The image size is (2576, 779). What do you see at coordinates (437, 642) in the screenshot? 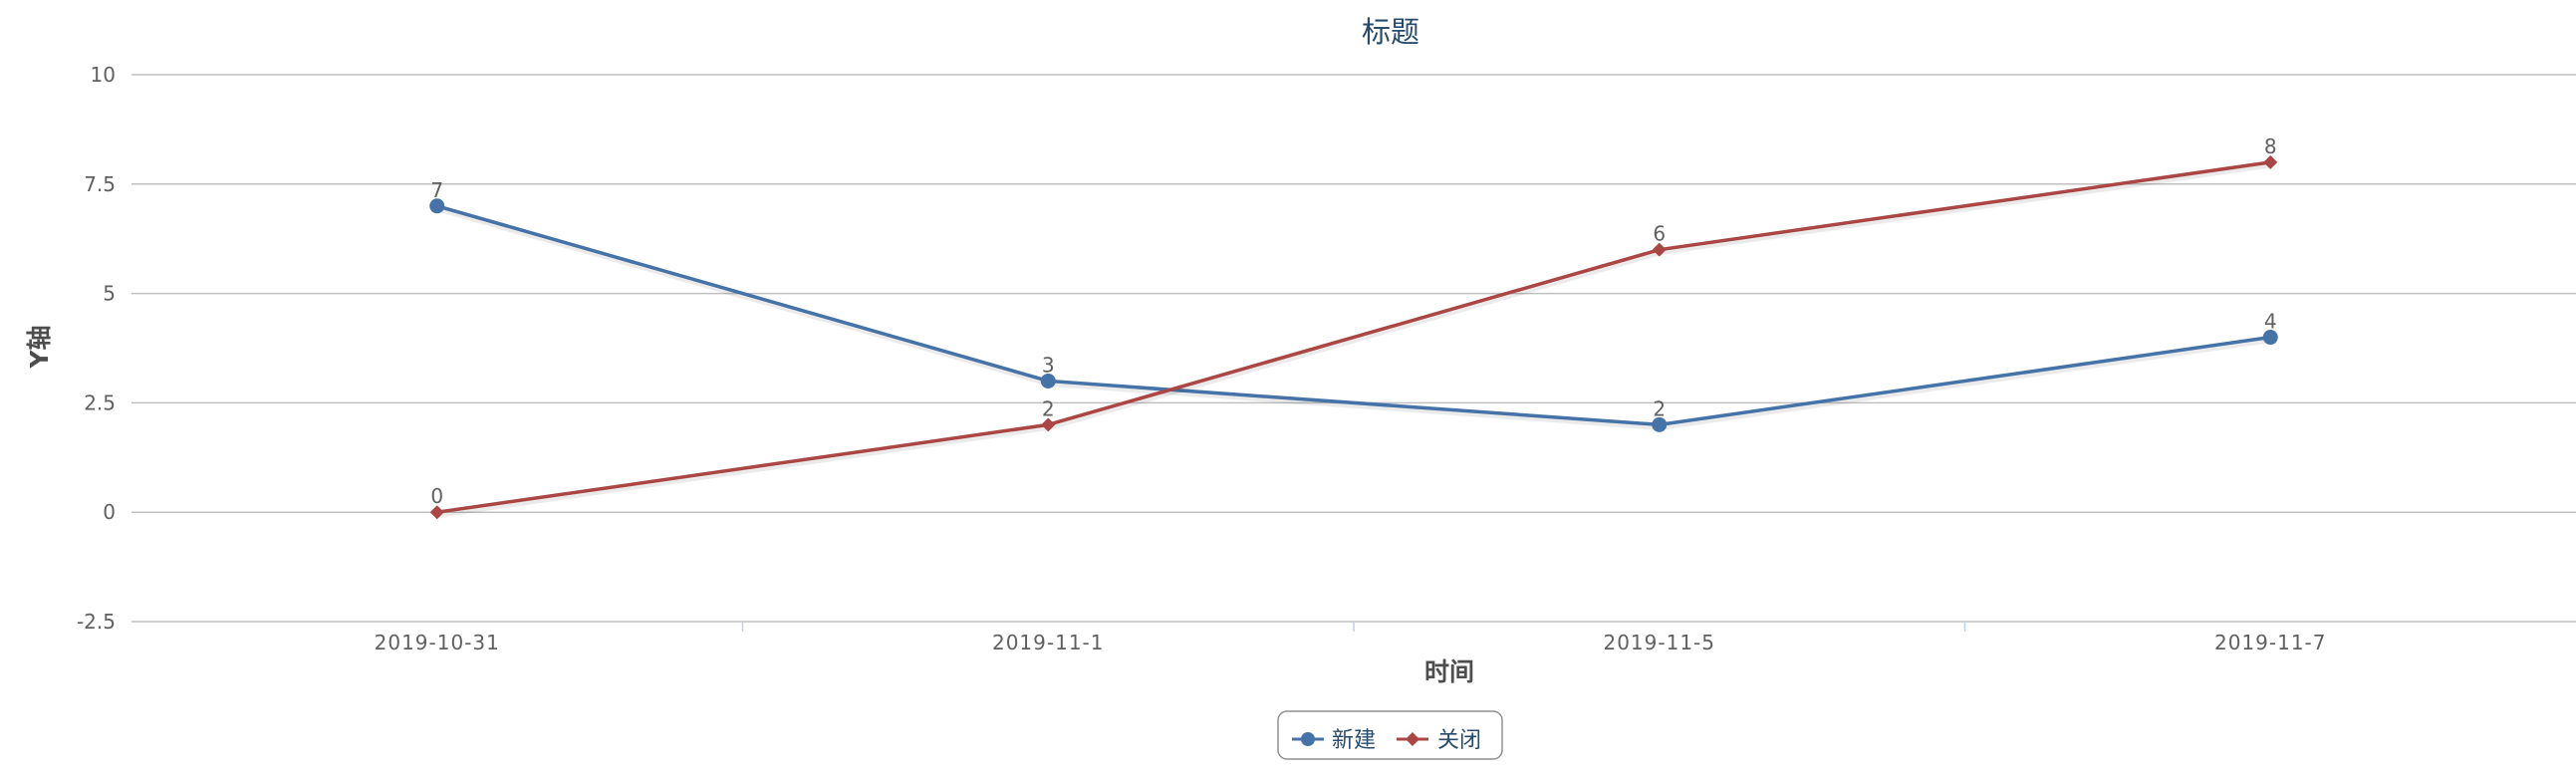
I see `x-tick-label: 2019-10-31` at bounding box center [437, 642].